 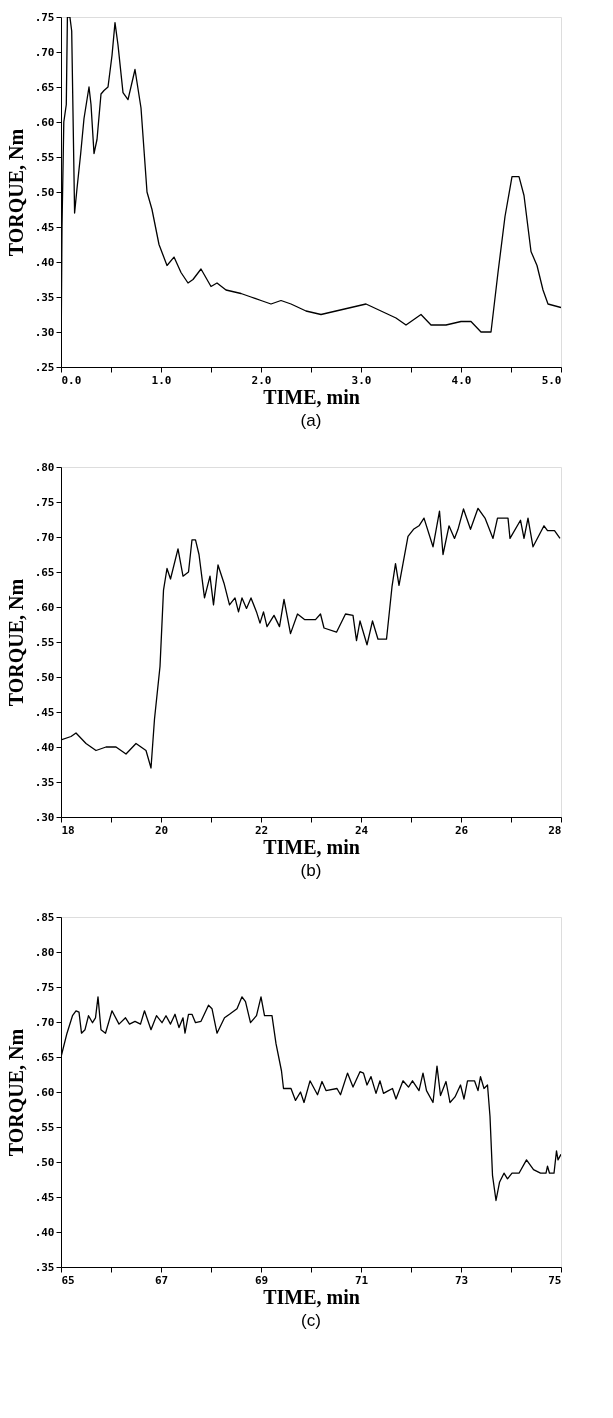 I want to click on y-tick-label: .85, so click(x=44, y=917).